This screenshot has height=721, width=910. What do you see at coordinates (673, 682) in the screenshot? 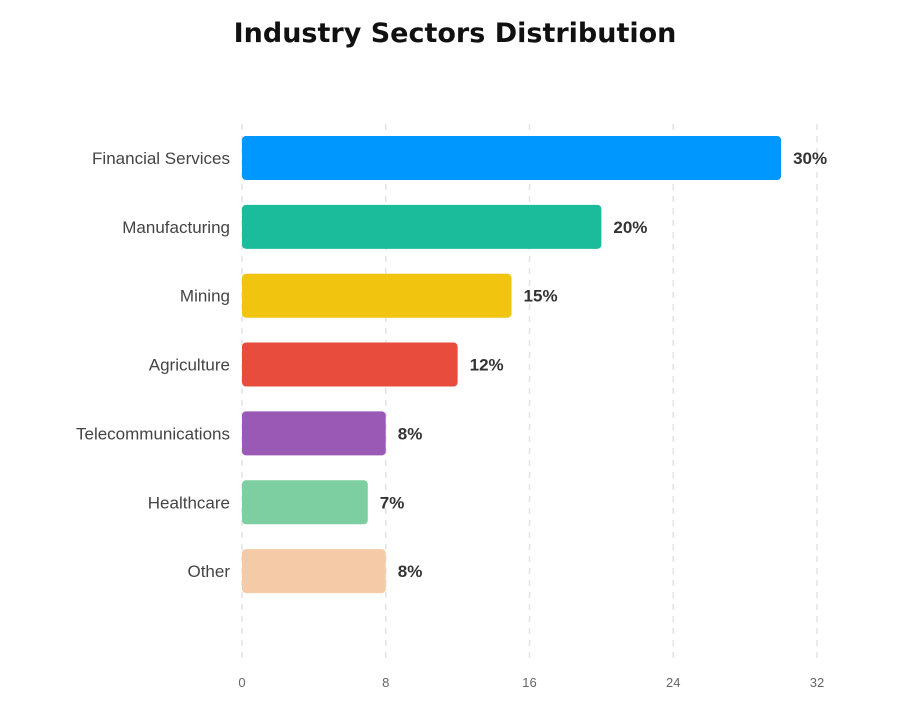
I see `x-tick-label-3: 24` at bounding box center [673, 682].